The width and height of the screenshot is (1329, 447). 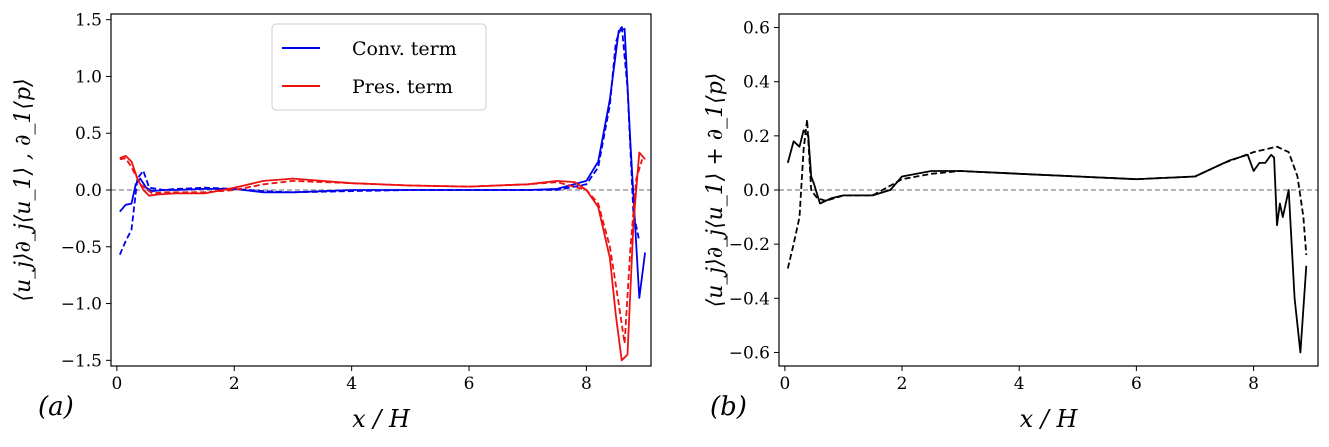 I want to click on y-tick-label: 1.5, so click(x=88, y=21).